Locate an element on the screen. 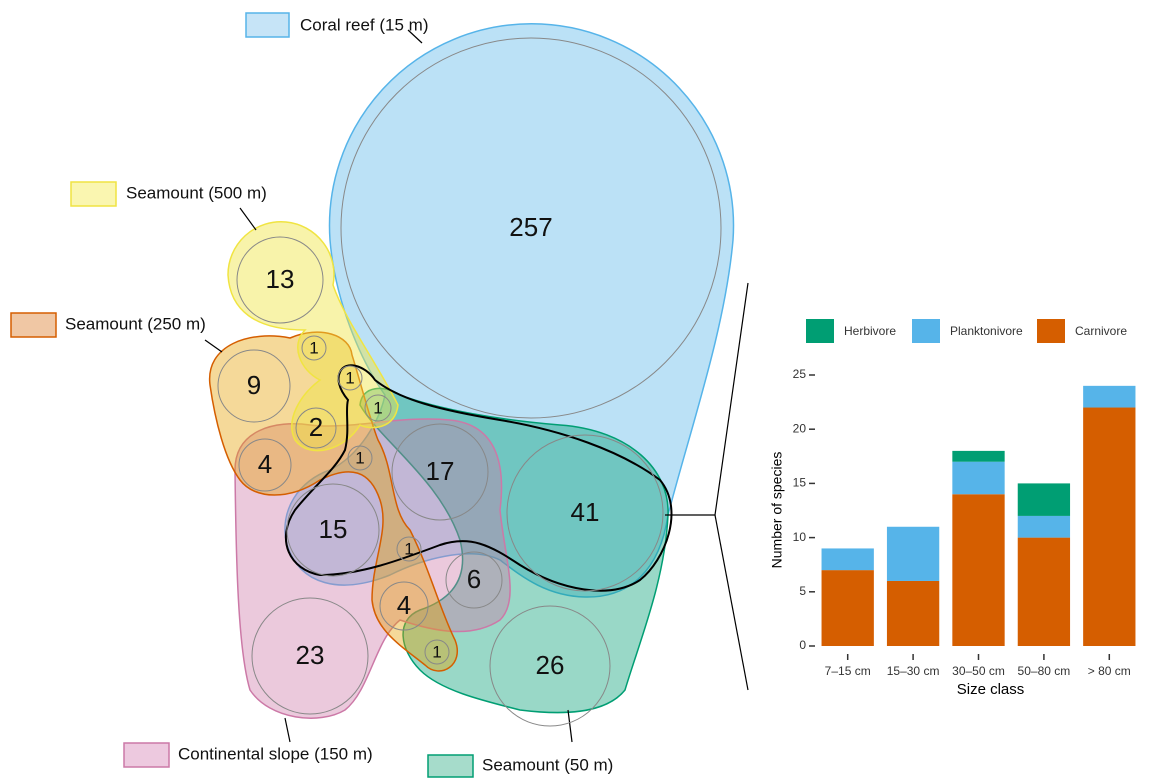 Image resolution: width=1164 pixels, height=778 pixels. region-count: 2 is located at coordinates (316, 427).